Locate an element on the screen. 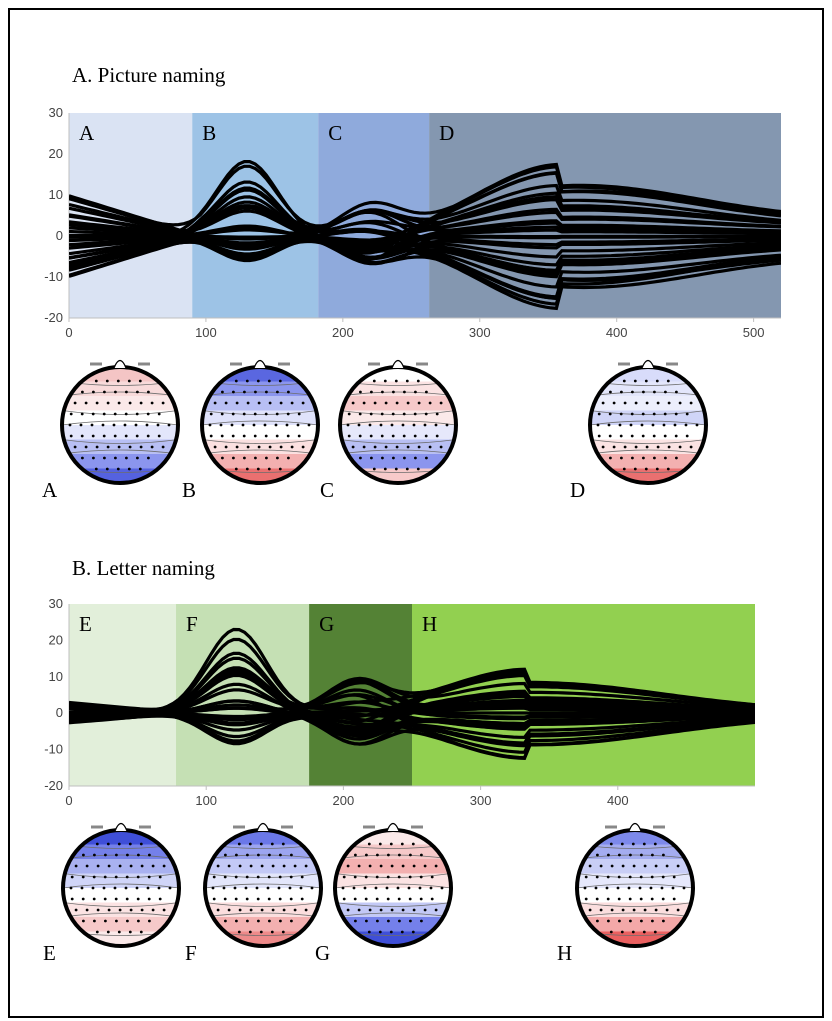 The height and width of the screenshot is (1021, 832). topomap-label-d: D is located at coordinates (577, 490).